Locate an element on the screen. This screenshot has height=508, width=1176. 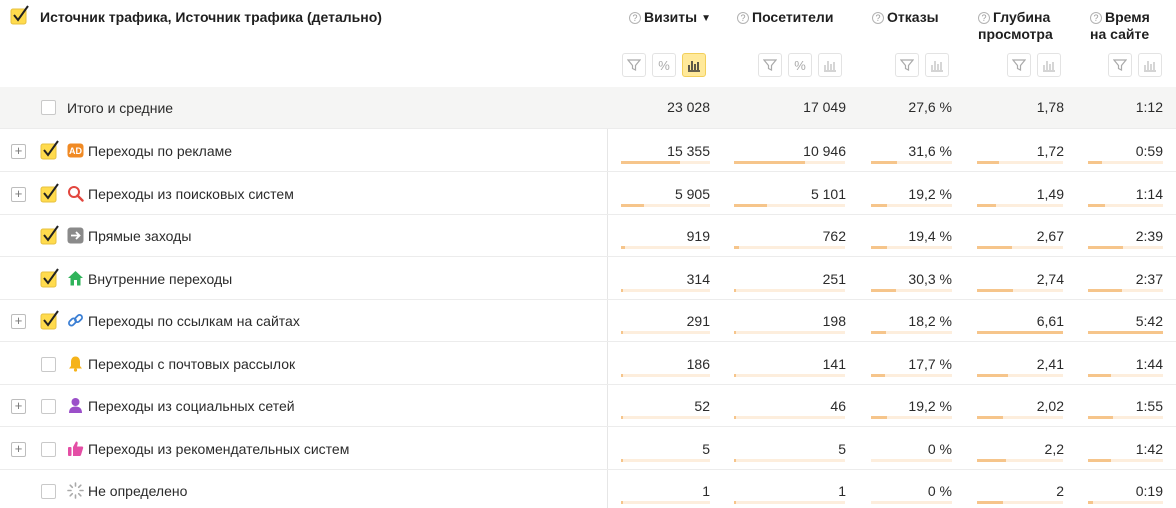
spinner-icon is located at coordinates (75, 490).